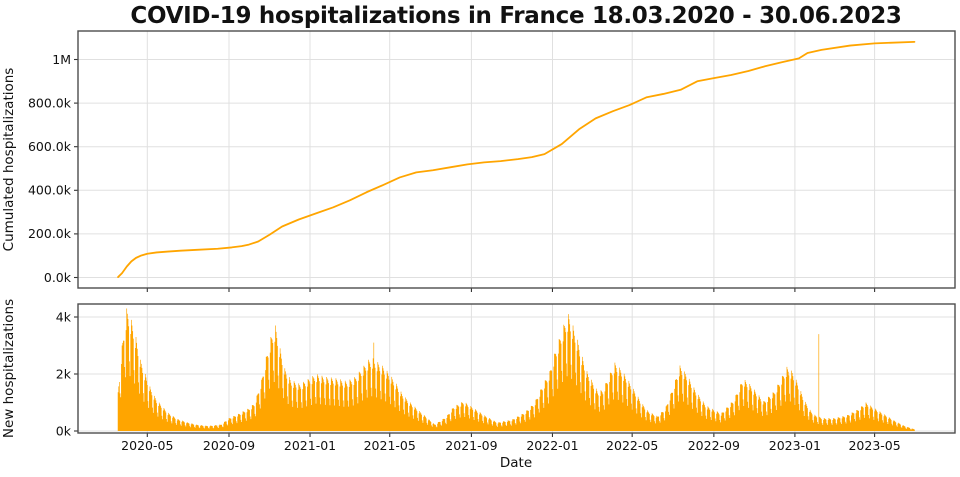  I want to click on y-tick-label: 400.0k, so click(50, 190).